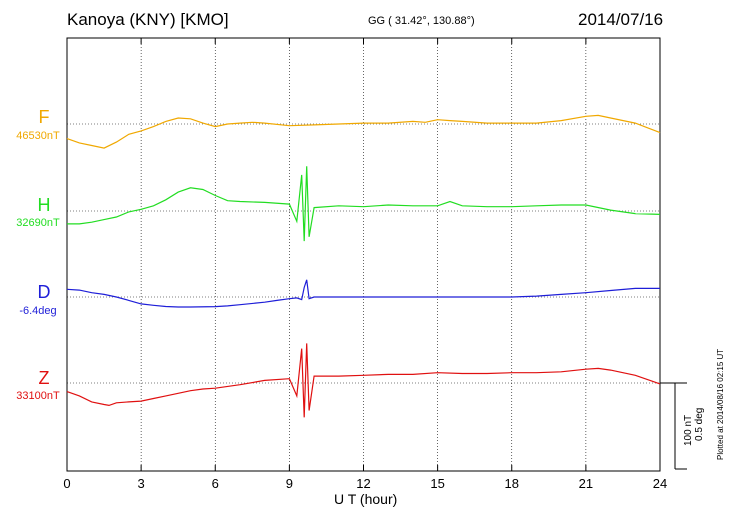 The height and width of the screenshot is (520, 730). I want to click on trace-d, so click(363, 293).